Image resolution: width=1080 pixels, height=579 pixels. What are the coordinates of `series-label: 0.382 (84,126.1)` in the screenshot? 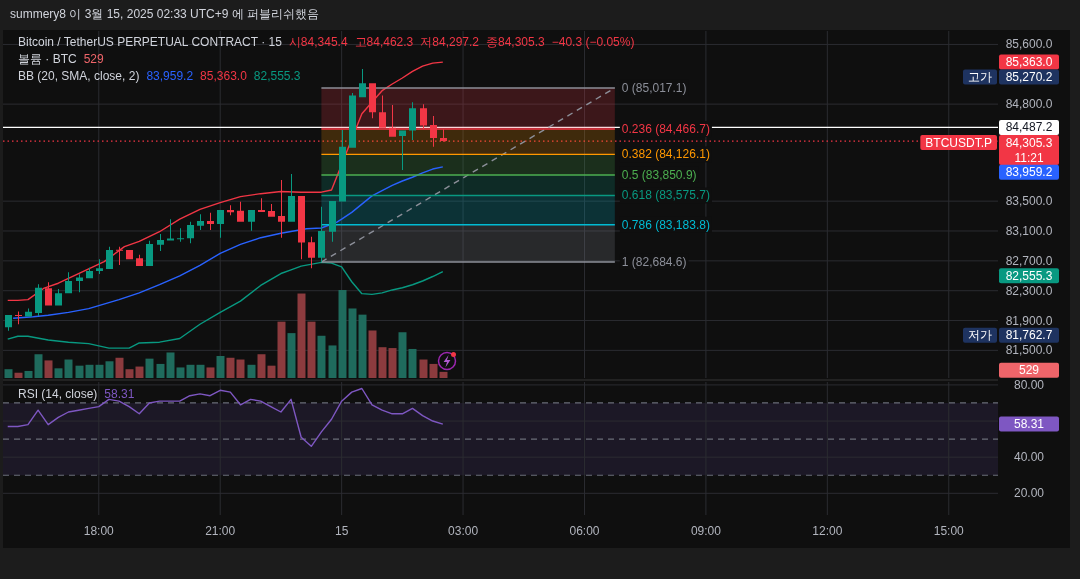 It's located at (665, 154).